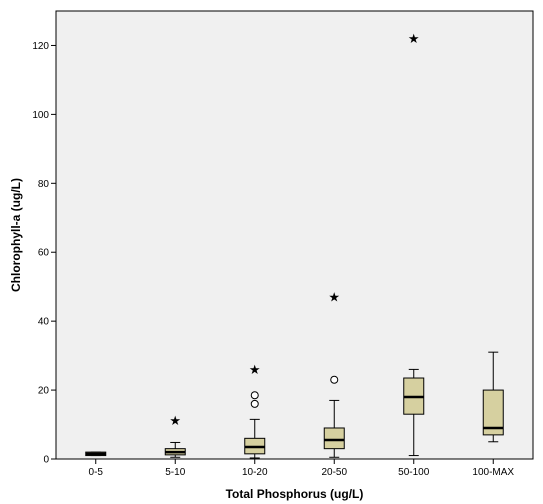 This screenshot has width=543, height=504. Describe the element at coordinates (16, 235) in the screenshot. I see `y-axis-title: Chlorophyll-a (ug/L)` at that location.